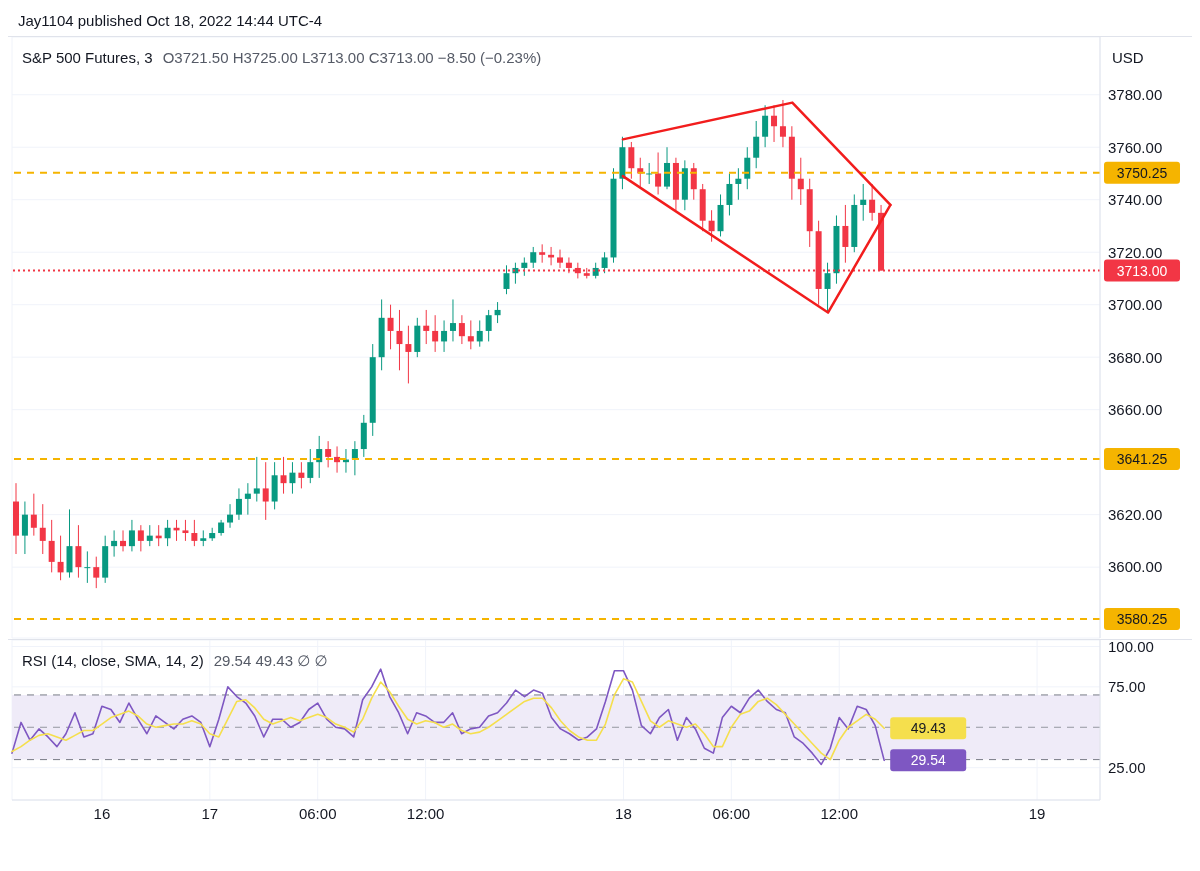  Describe the element at coordinates (1142, 618) in the screenshot. I see `ref-line-label: 3580.25` at that location.